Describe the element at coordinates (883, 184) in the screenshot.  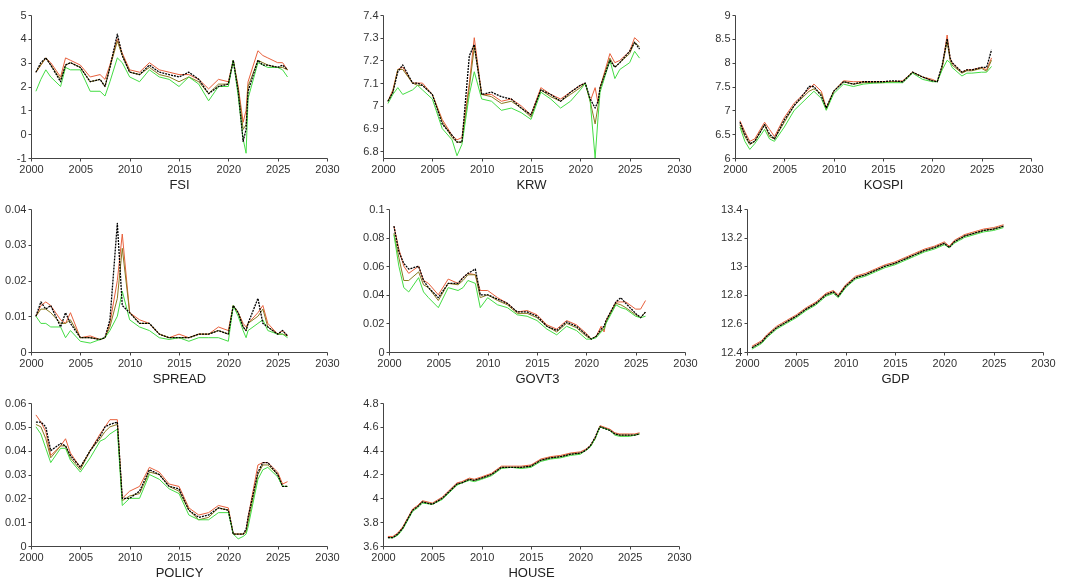
I see `x-axis-title: KOSPI` at that location.